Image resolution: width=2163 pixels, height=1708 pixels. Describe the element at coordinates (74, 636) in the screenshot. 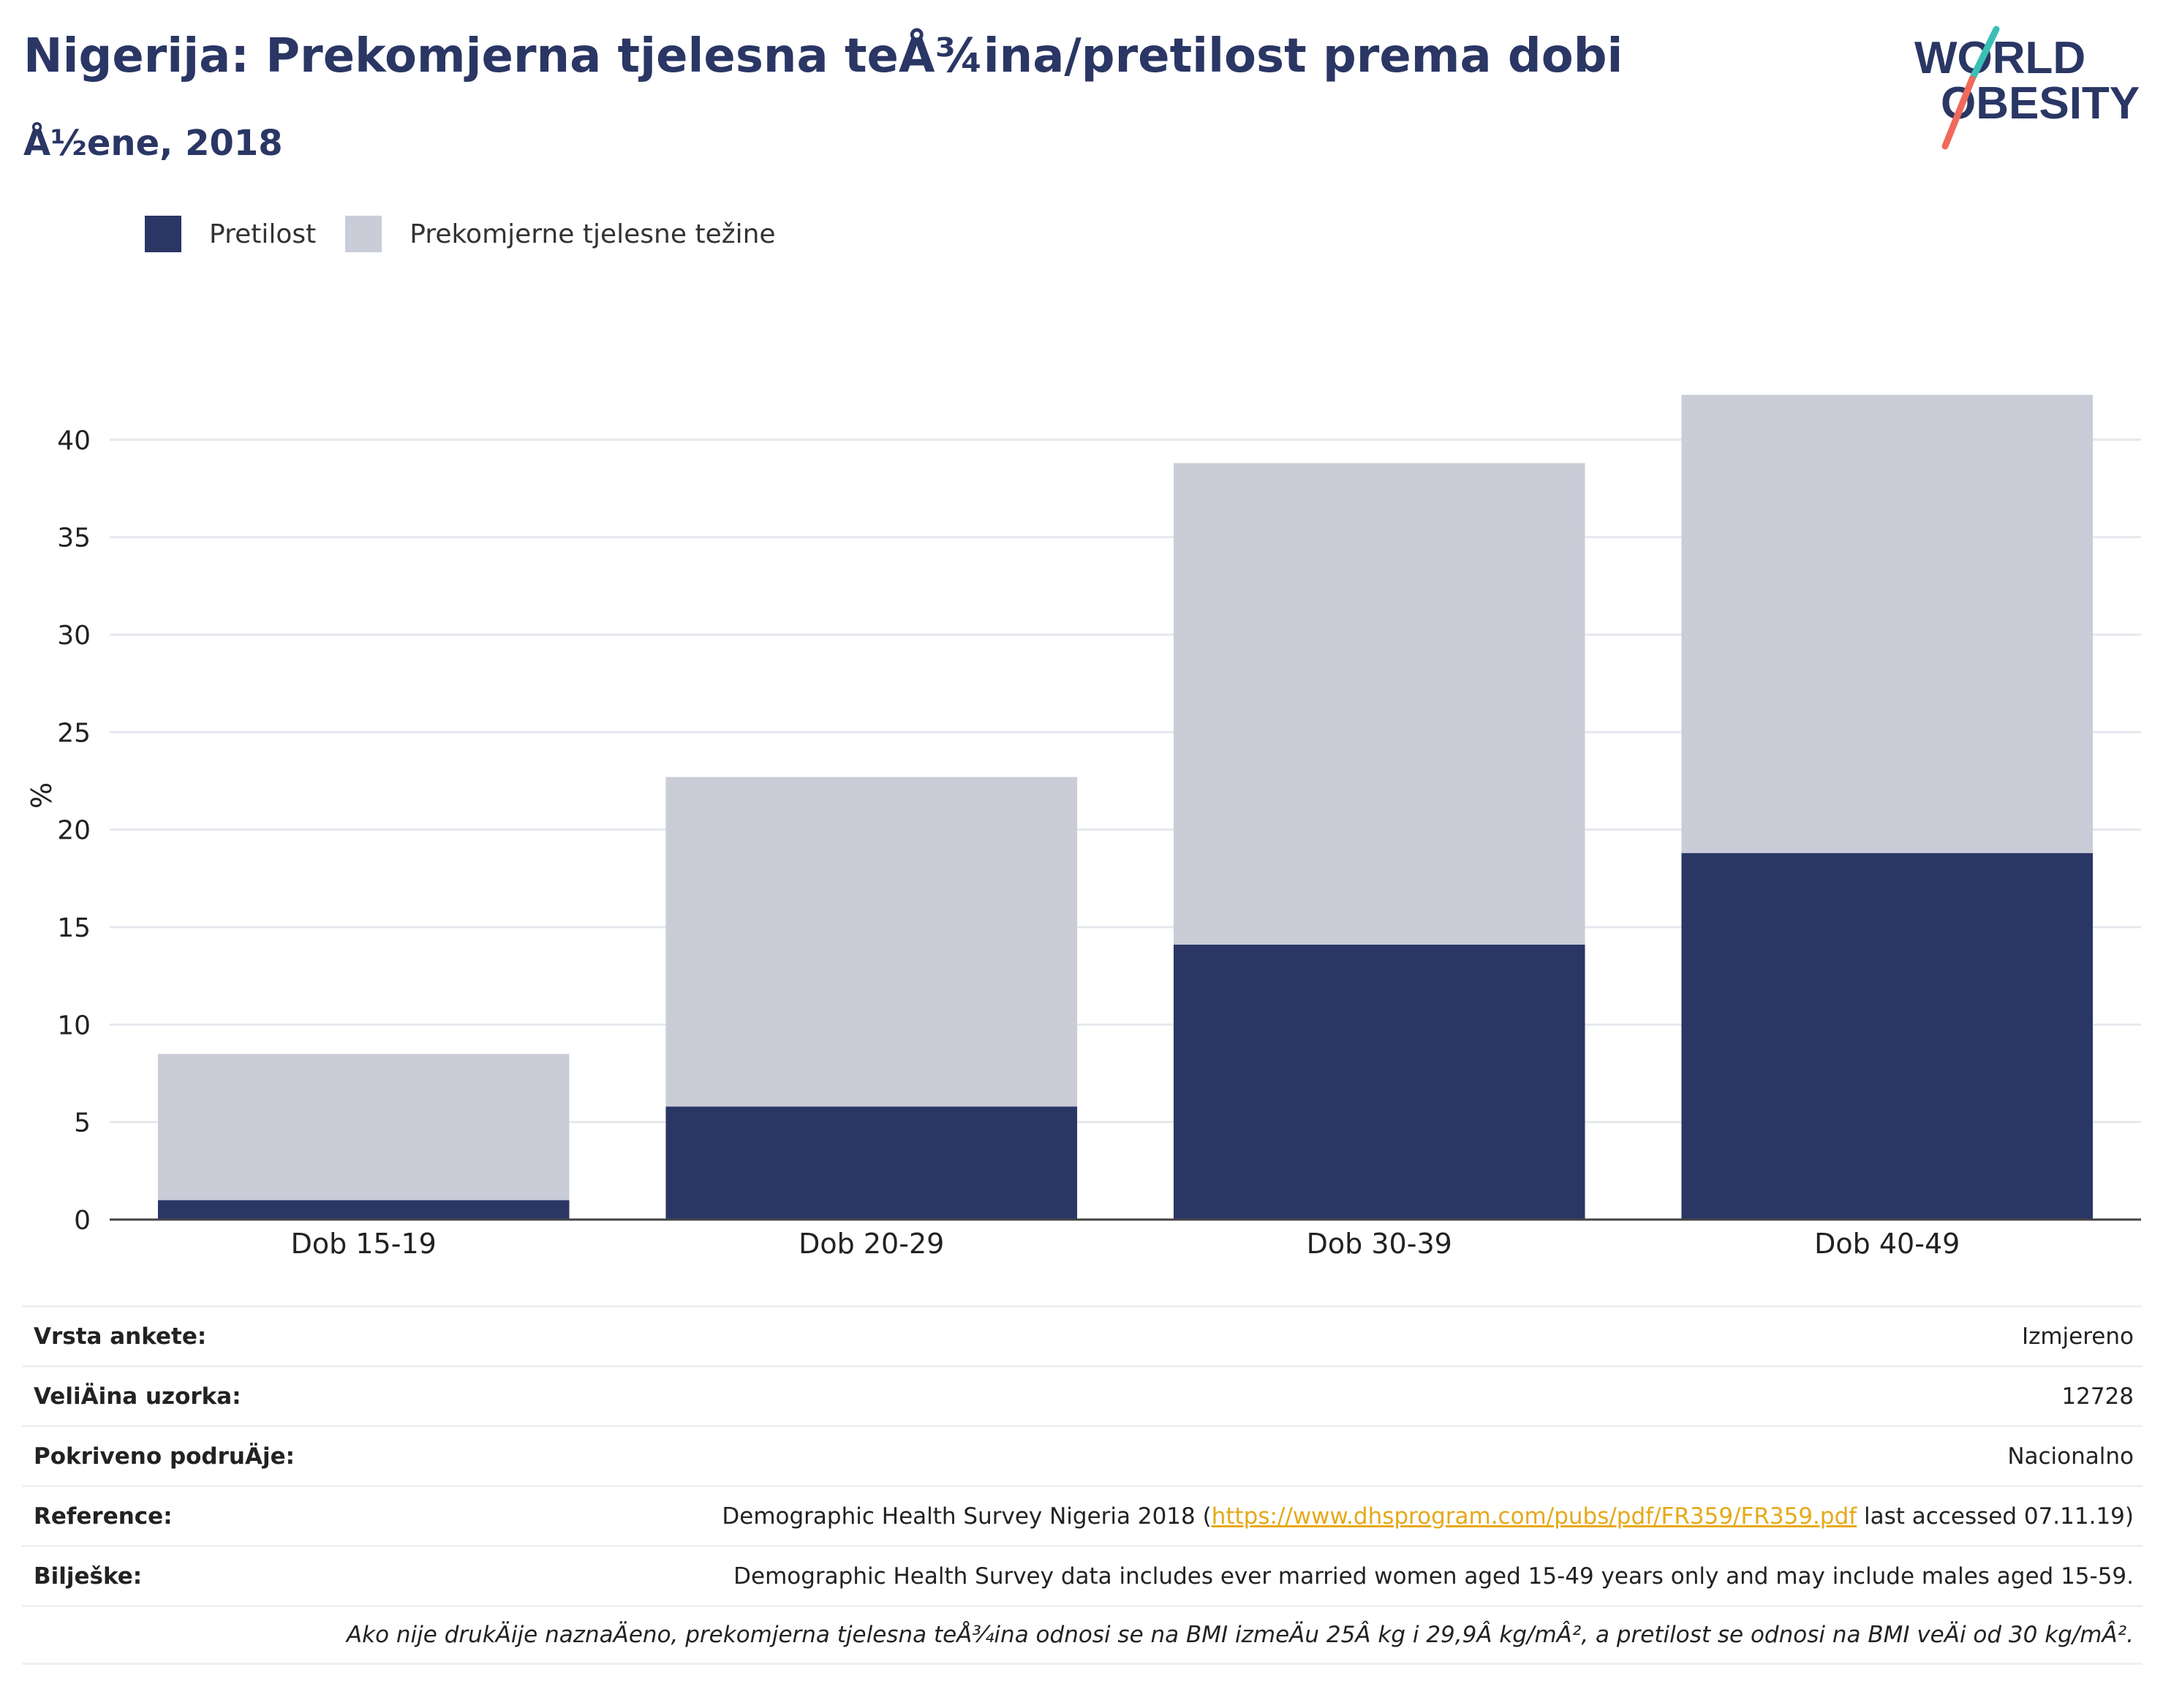

I see `y-tick-label: 30` at that location.